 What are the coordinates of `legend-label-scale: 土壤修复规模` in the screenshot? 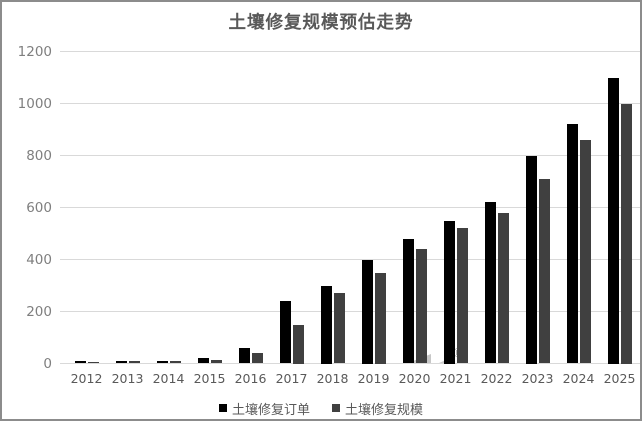 It's located at (384, 410).